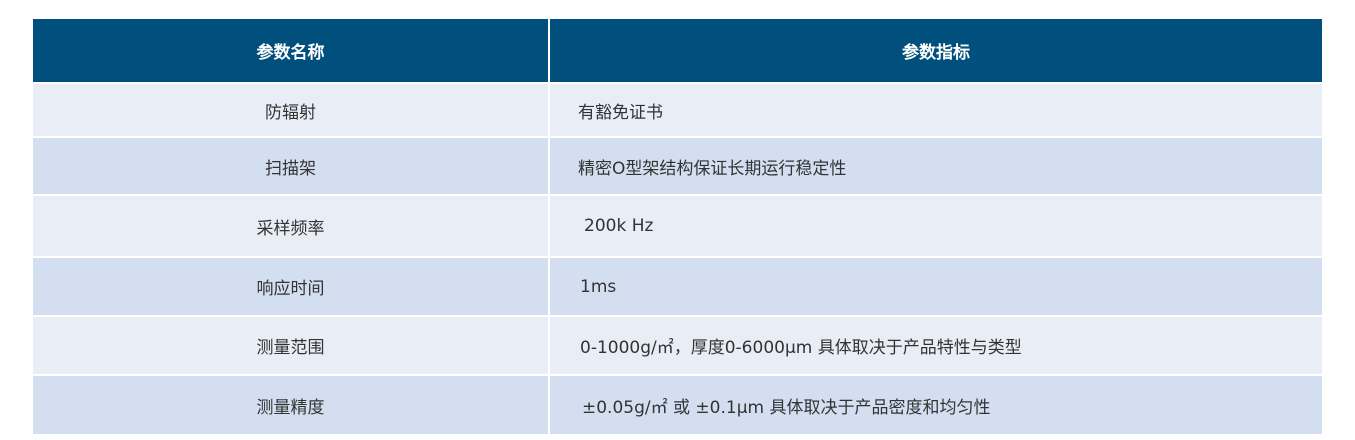 This screenshot has height=440, width=1355. What do you see at coordinates (801, 348) in the screenshot?
I see `param-value: 0-1000g/㎡，厚度0-6000μm 具体取决于产品特性与类型` at bounding box center [801, 348].